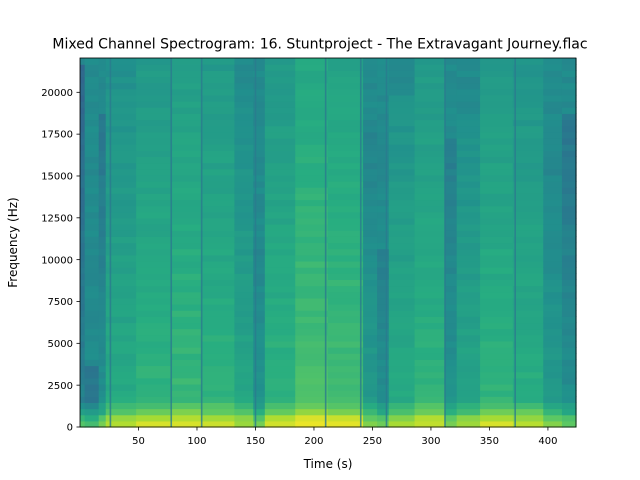 The width and height of the screenshot is (640, 480). I want to click on dark-vertical-line, so click(515, 242).